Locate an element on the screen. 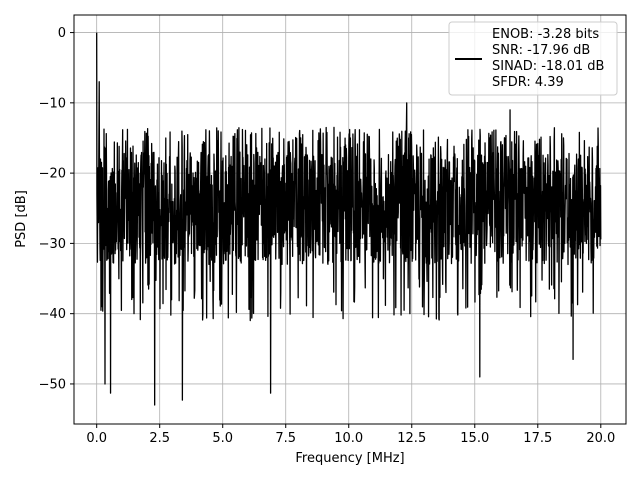  x-tick-label: 2.5 is located at coordinates (159, 438).